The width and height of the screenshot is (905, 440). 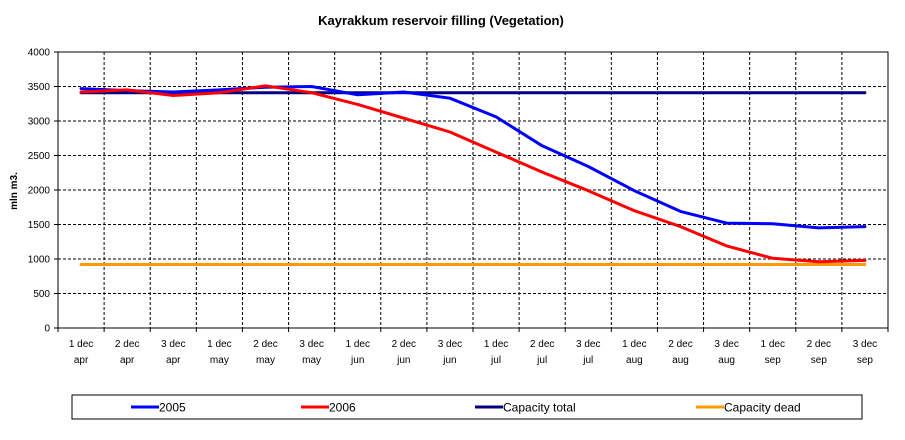 What do you see at coordinates (473, 264) in the screenshot?
I see `series-capacity-dead` at bounding box center [473, 264].